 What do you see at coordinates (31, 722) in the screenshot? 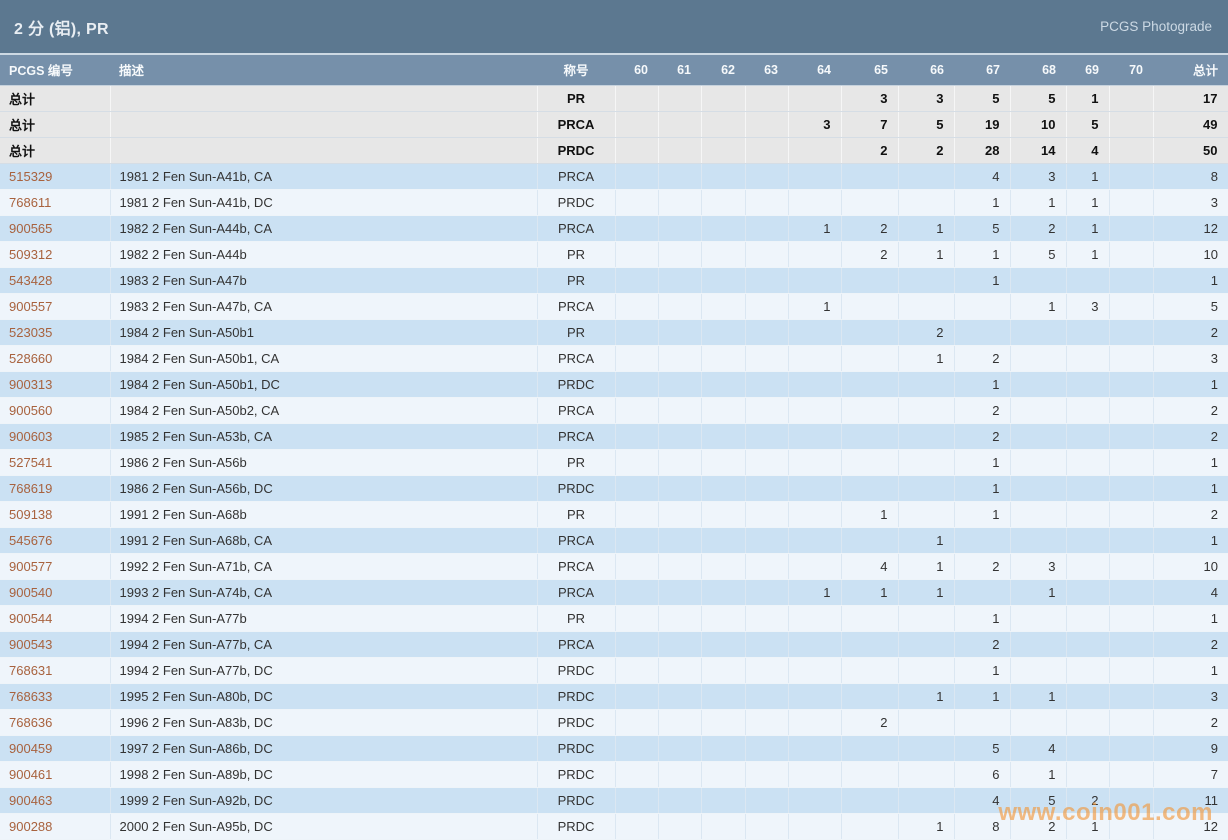
I see `pcgs-number-link: 768636` at bounding box center [31, 722].